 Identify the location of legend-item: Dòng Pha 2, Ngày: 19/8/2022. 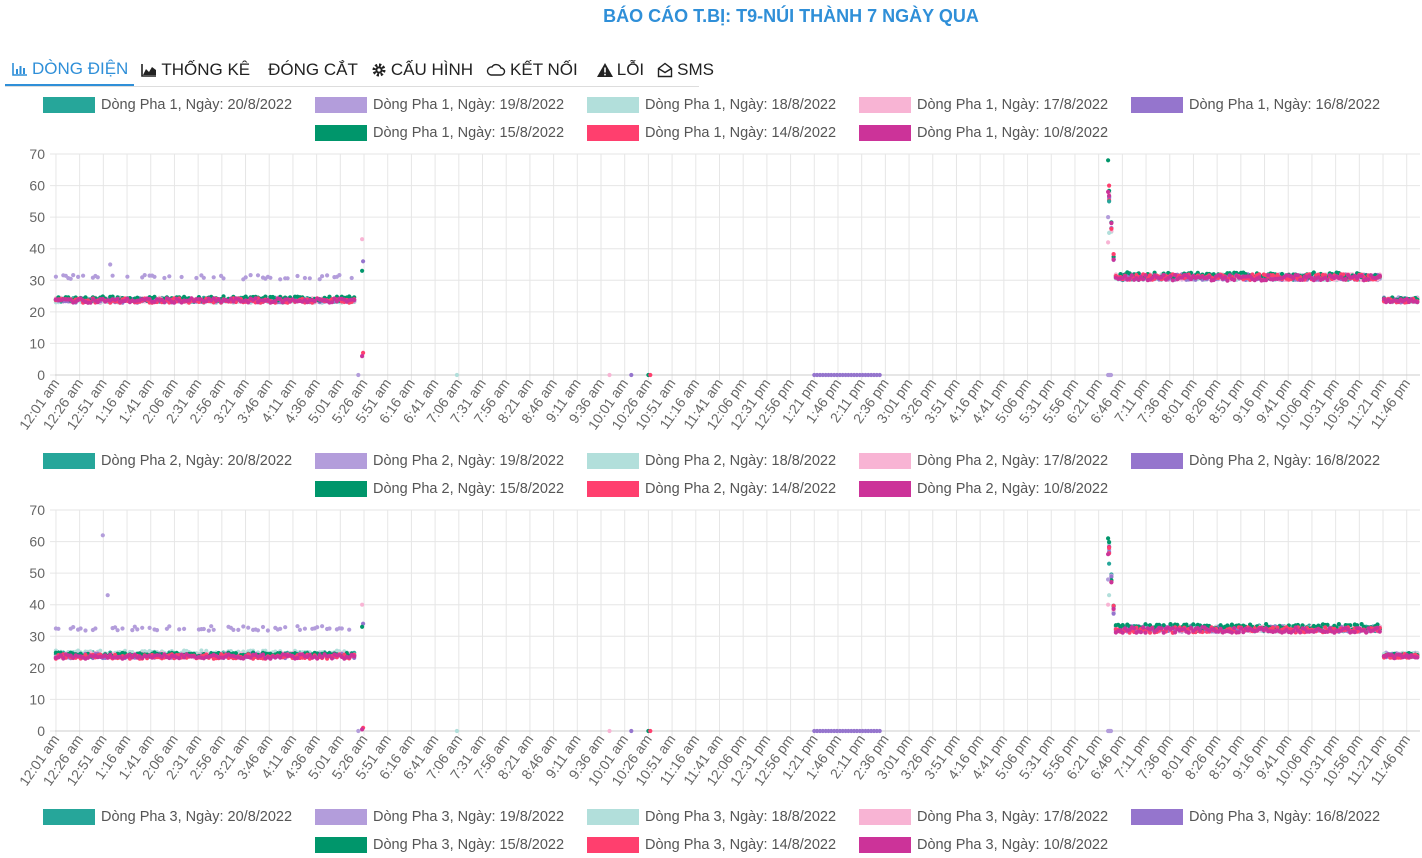
(439, 461).